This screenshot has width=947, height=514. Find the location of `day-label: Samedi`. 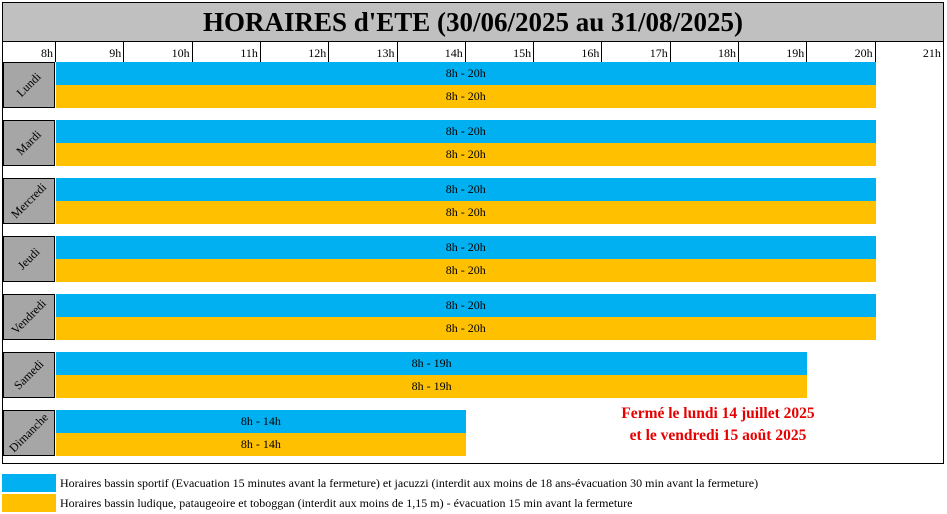

day-label: Samedi is located at coordinates (29, 375).